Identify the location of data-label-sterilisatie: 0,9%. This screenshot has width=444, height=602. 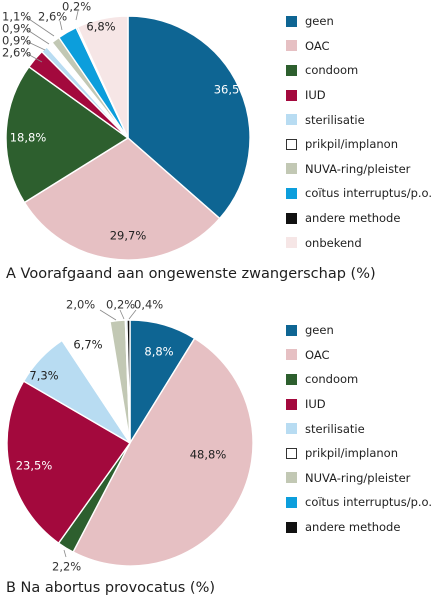
(16, 41).